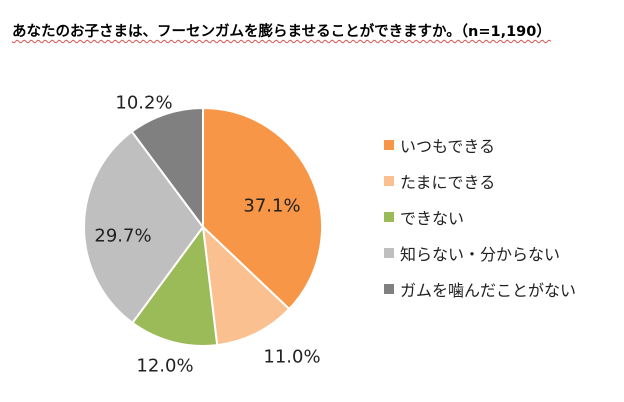  I want to click on legend-label: いつもできる, so click(448, 146).